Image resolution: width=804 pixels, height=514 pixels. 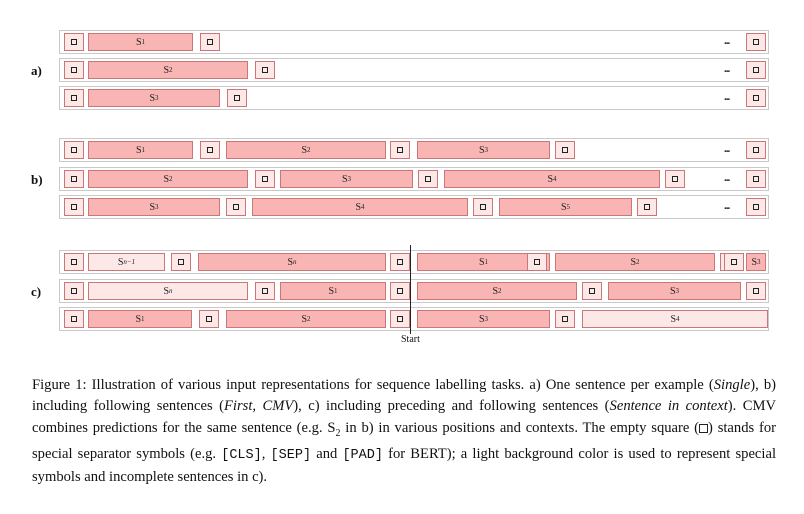 I want to click on caption-subscript: 2, so click(x=338, y=433).